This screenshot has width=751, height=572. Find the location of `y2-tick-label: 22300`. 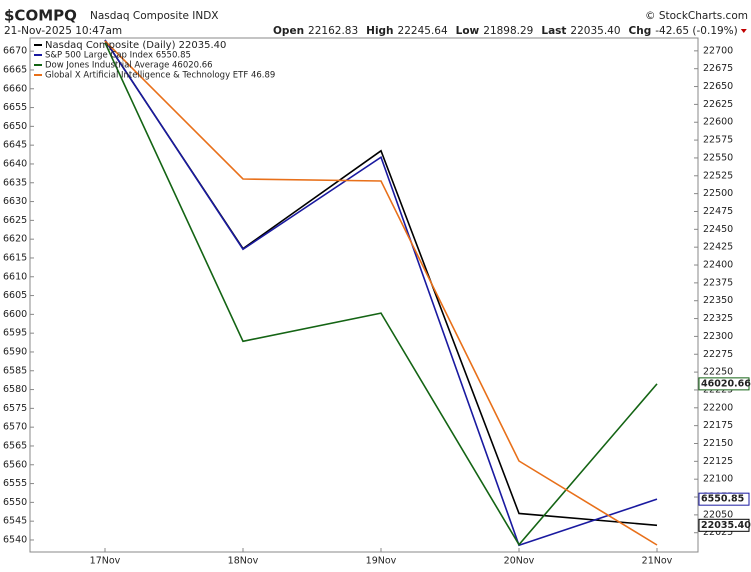

y2-tick-label: 22300 is located at coordinates (718, 336).